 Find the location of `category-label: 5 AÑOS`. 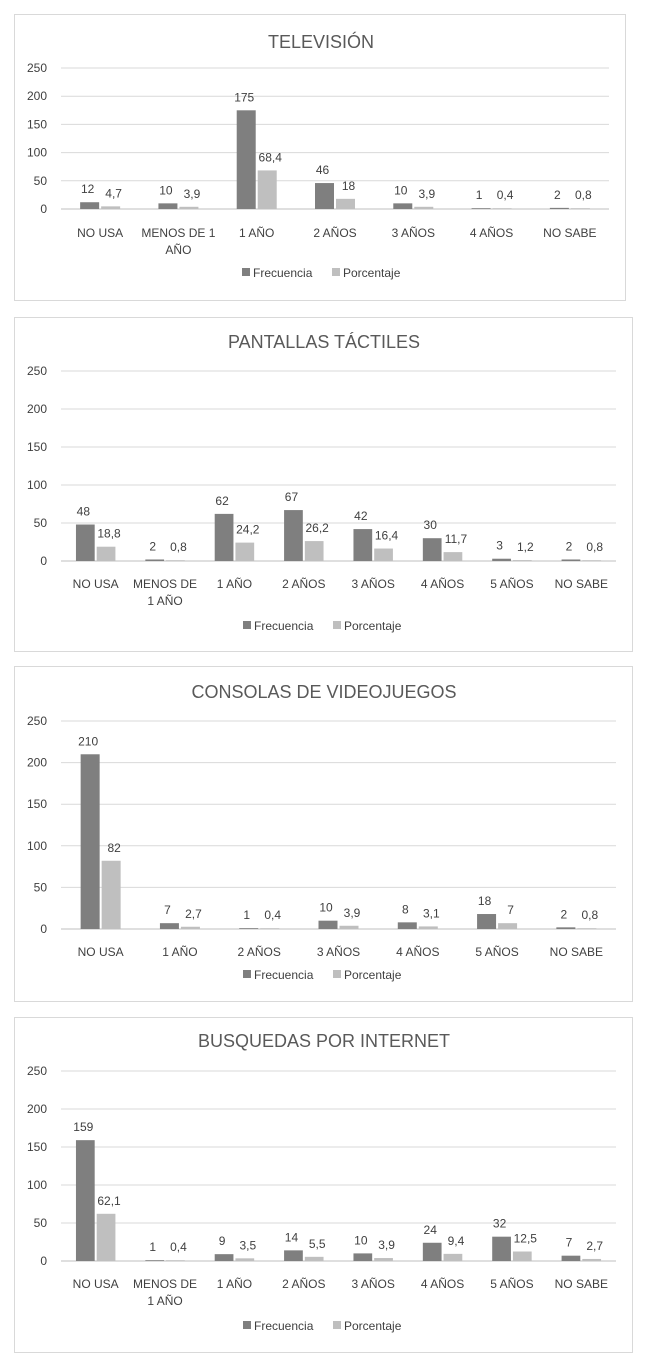

category-label: 5 AÑOS is located at coordinates (511, 584).